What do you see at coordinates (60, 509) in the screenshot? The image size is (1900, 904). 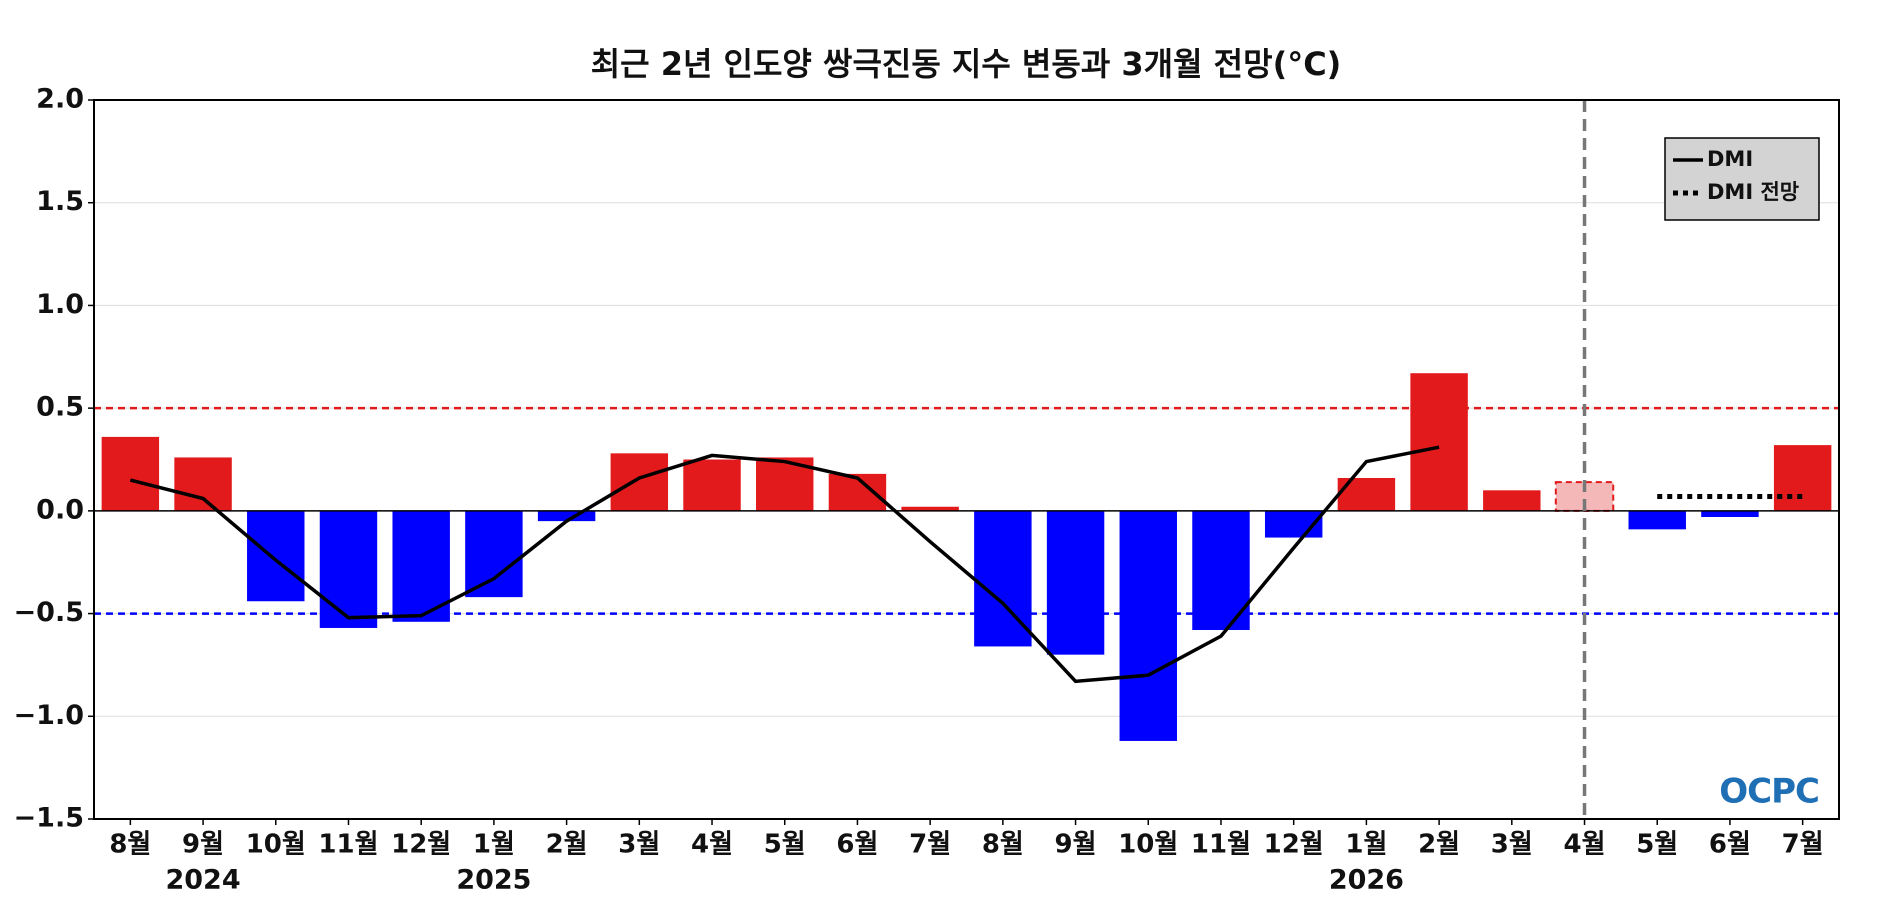 I see `y-tick-label: 0.0` at bounding box center [60, 509].